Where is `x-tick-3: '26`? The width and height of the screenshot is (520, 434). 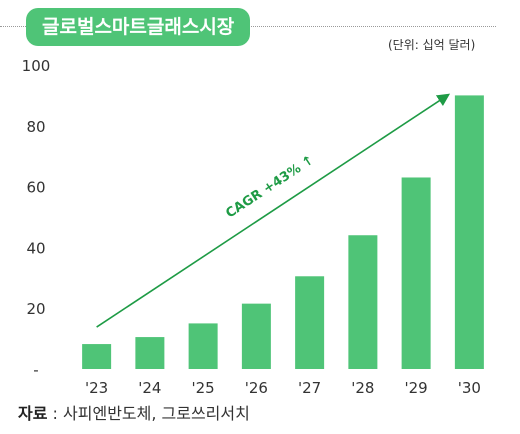 x-tick-3: '26 is located at coordinates (256, 388).